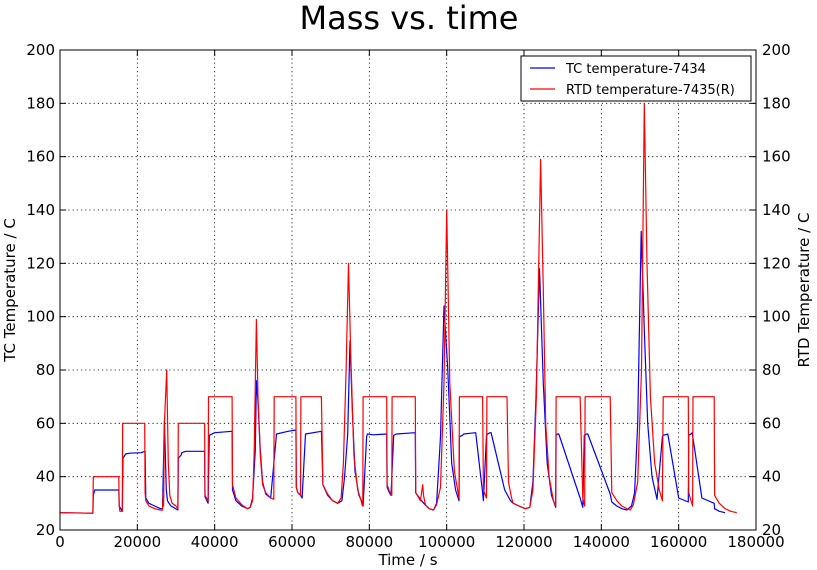 The image size is (817, 570). I want to click on y-tick-label-left: 80, so click(45, 370).